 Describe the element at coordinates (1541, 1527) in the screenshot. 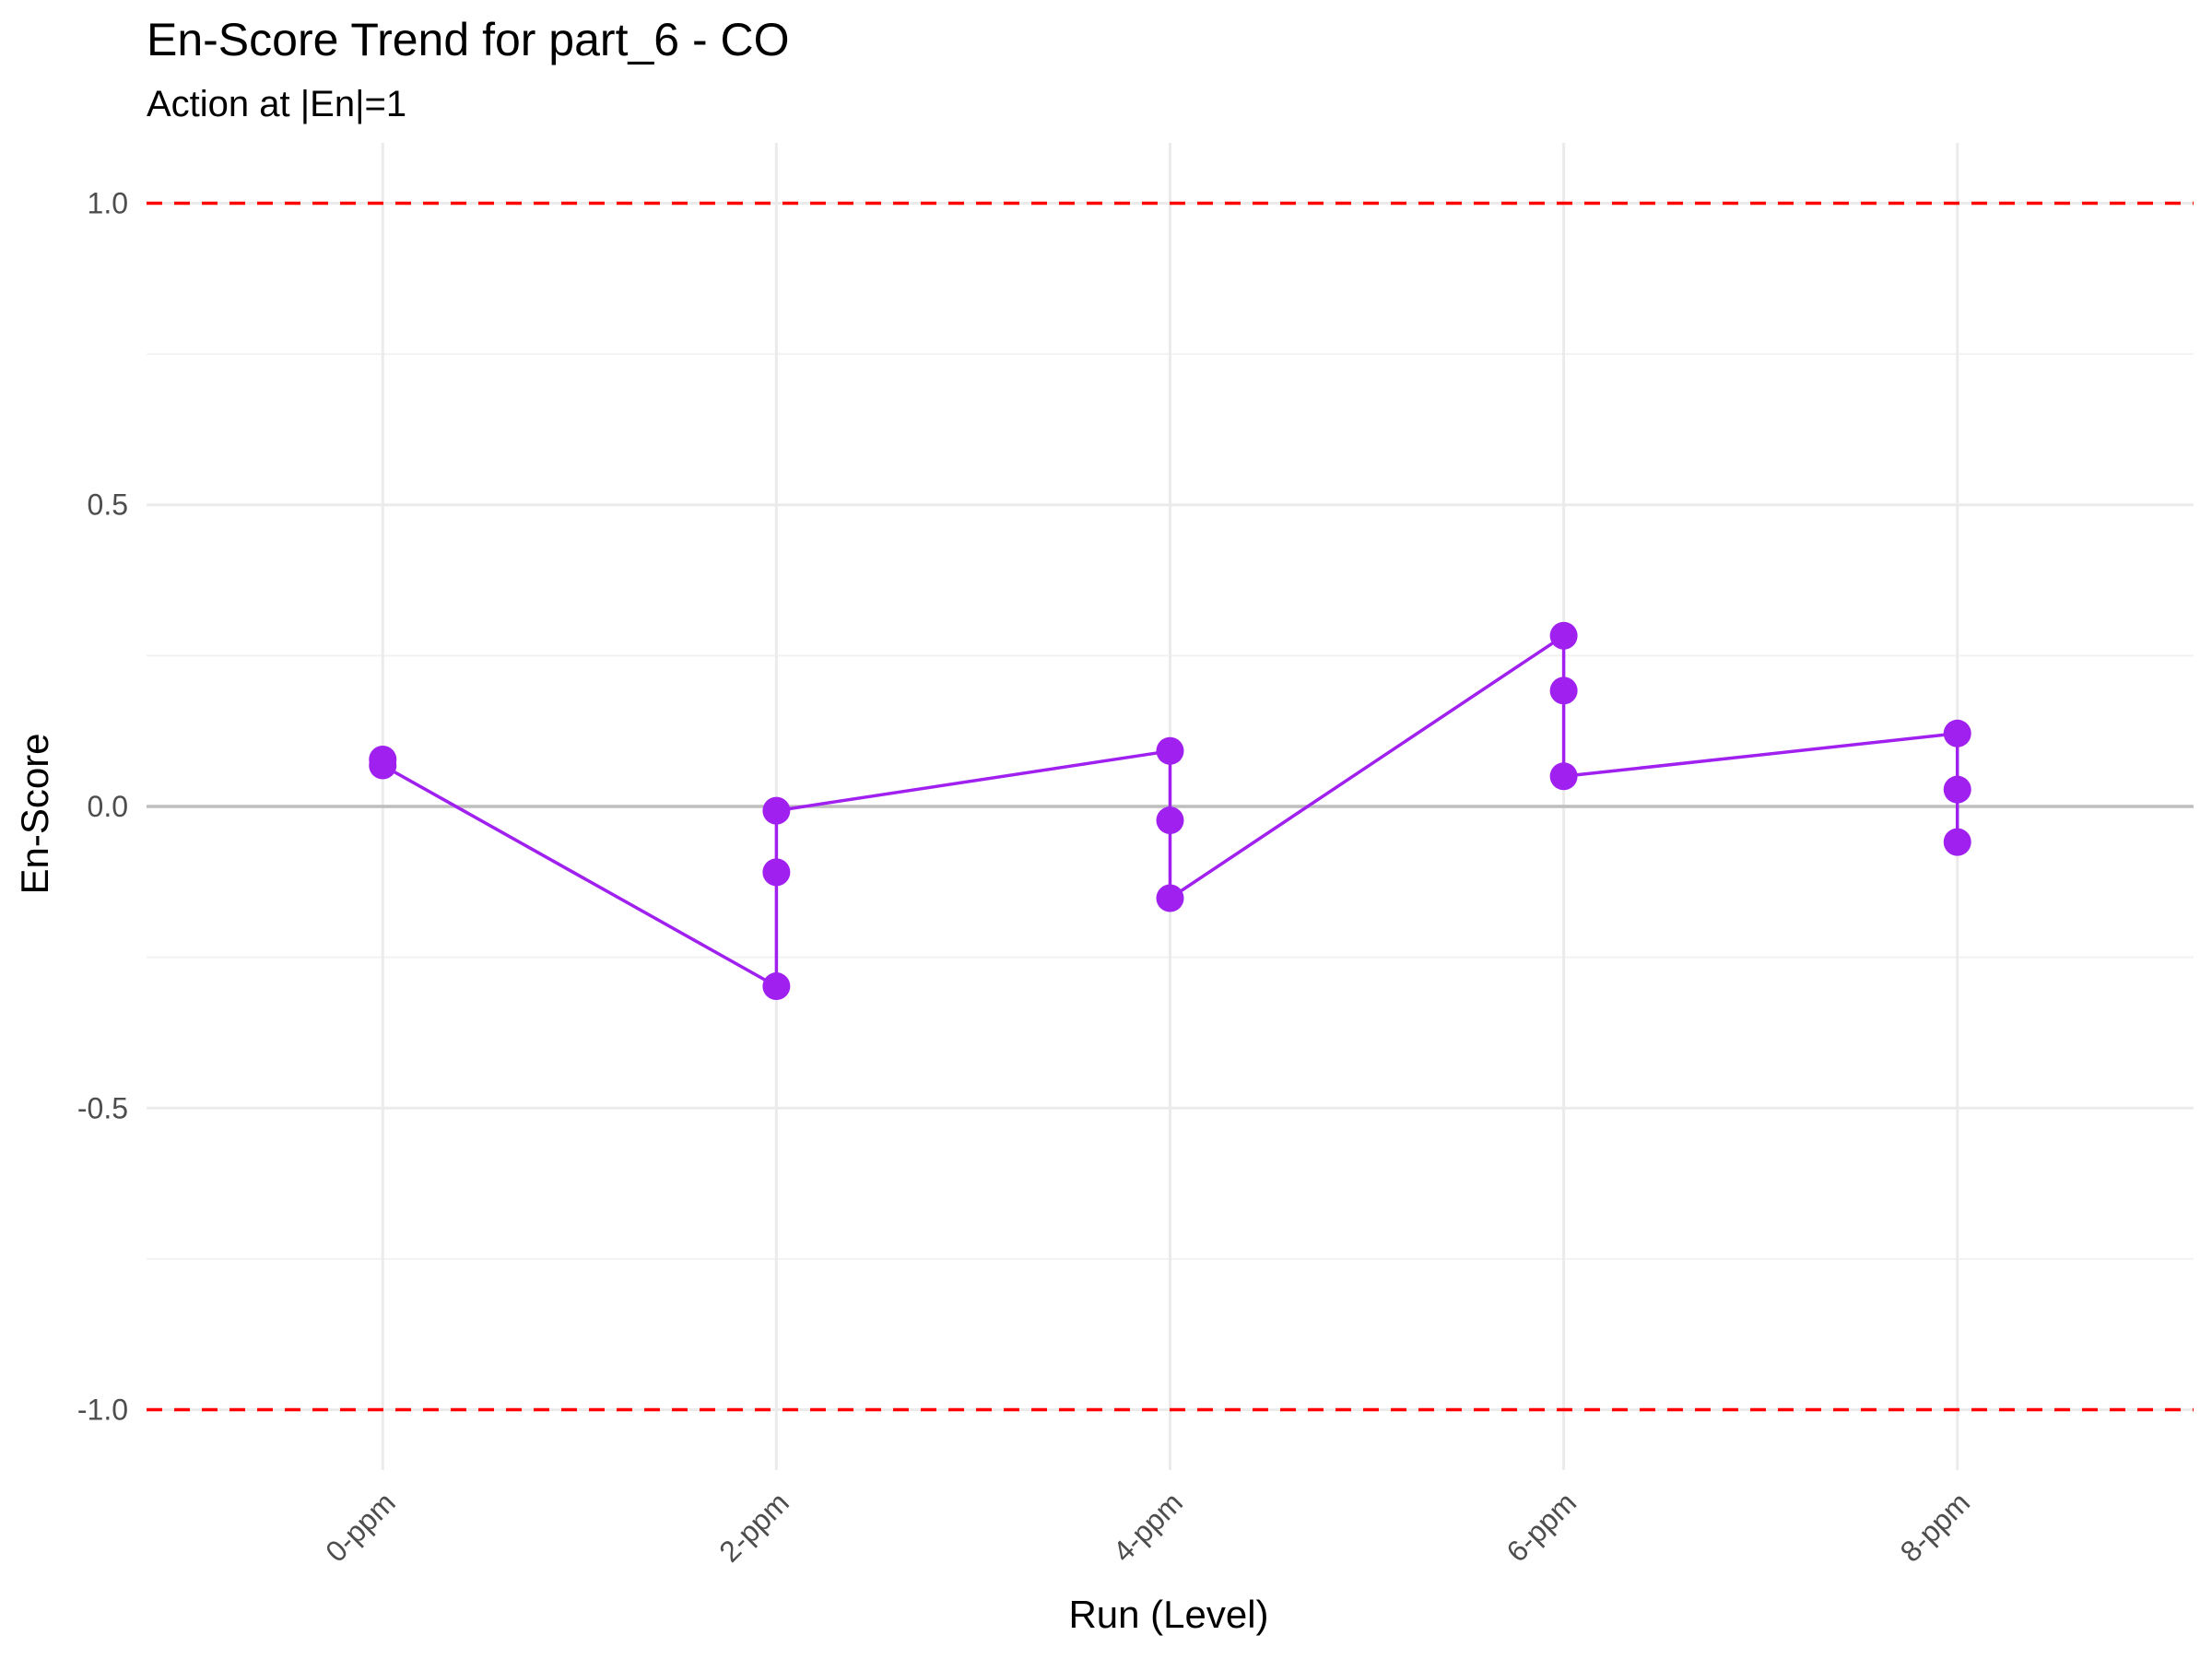

I see `x-tick-label: 6-ppm` at that location.